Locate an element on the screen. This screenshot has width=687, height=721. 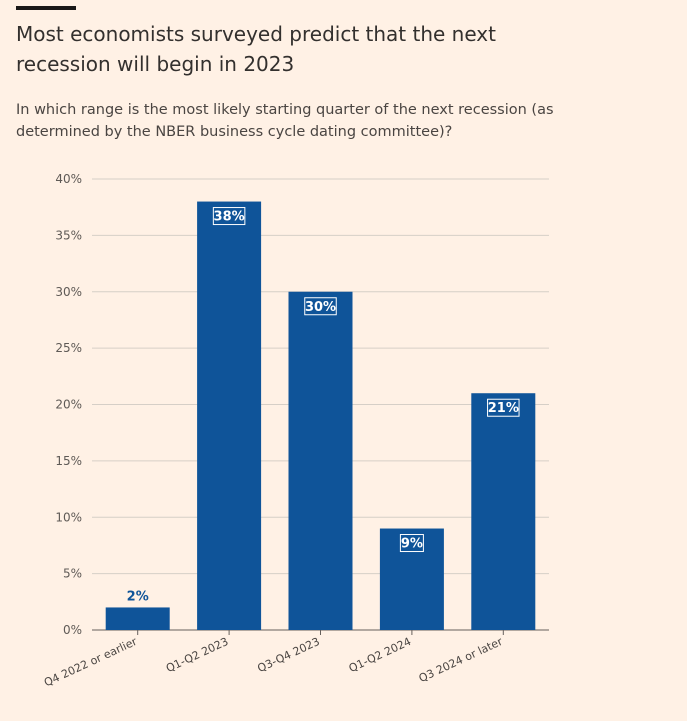
y-tick-label: 15% is located at coordinates (68, 461).